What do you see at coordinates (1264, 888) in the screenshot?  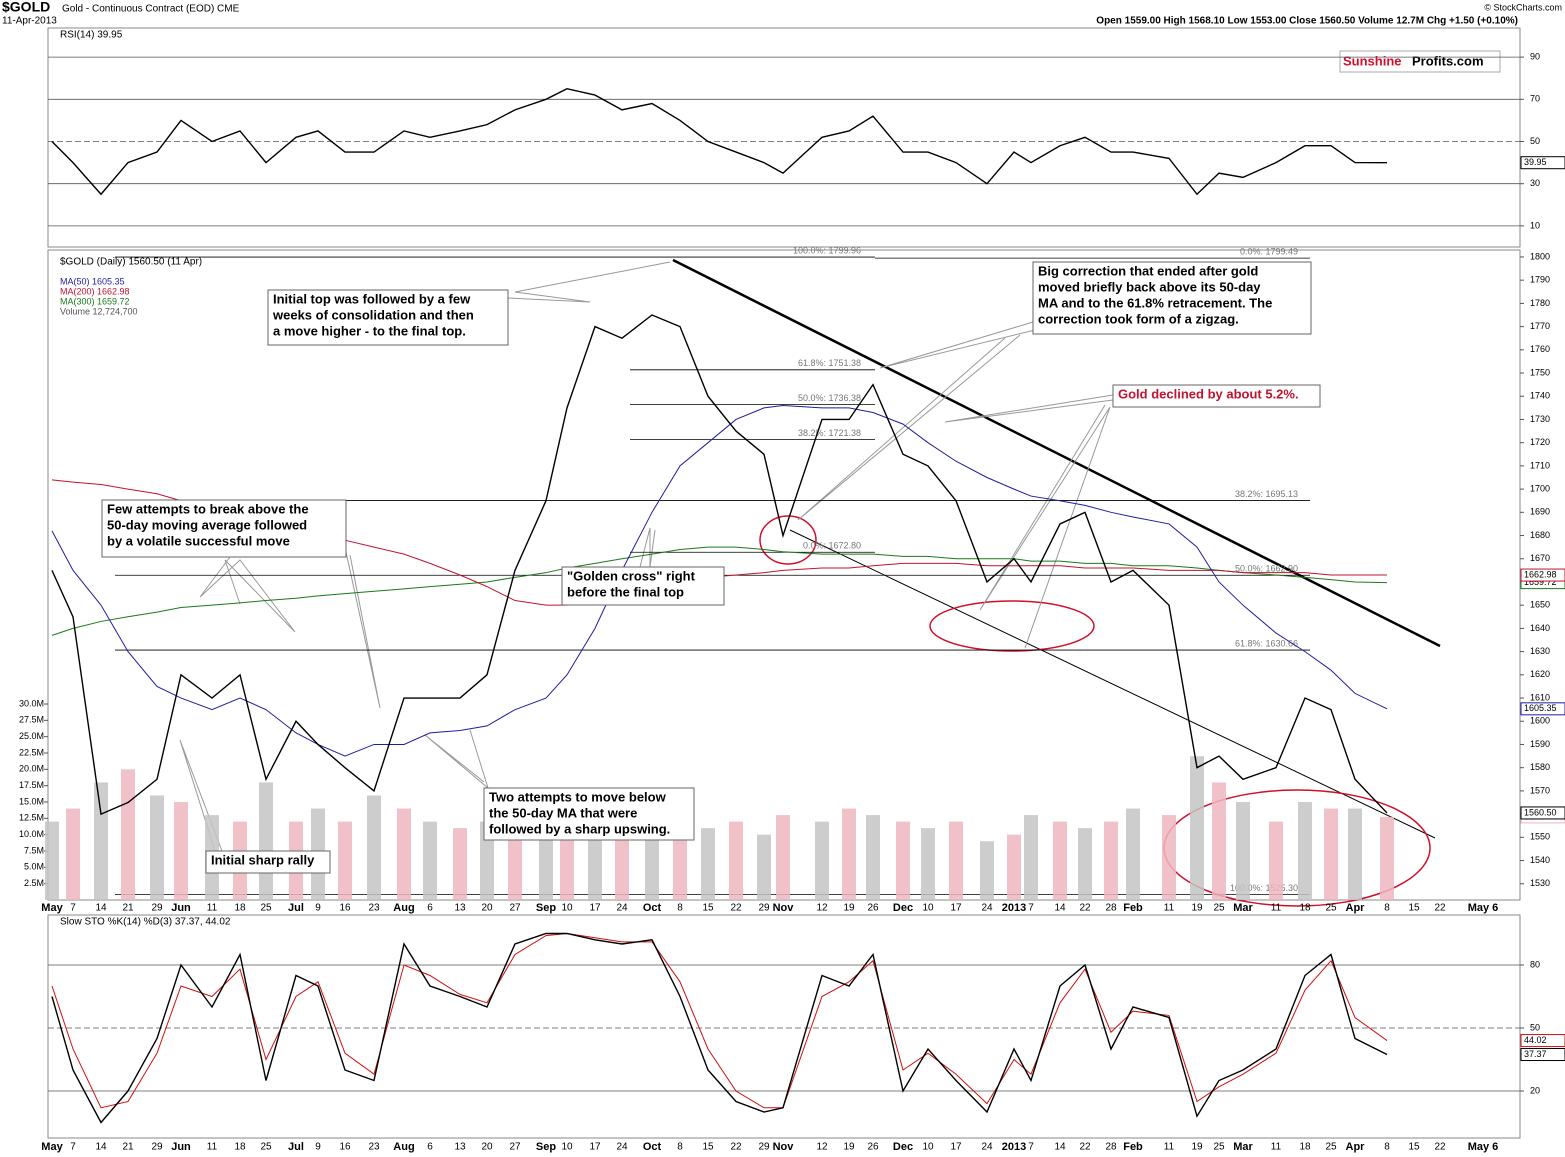 I see `fib-label: 100.0%: 1525.30` at bounding box center [1264, 888].